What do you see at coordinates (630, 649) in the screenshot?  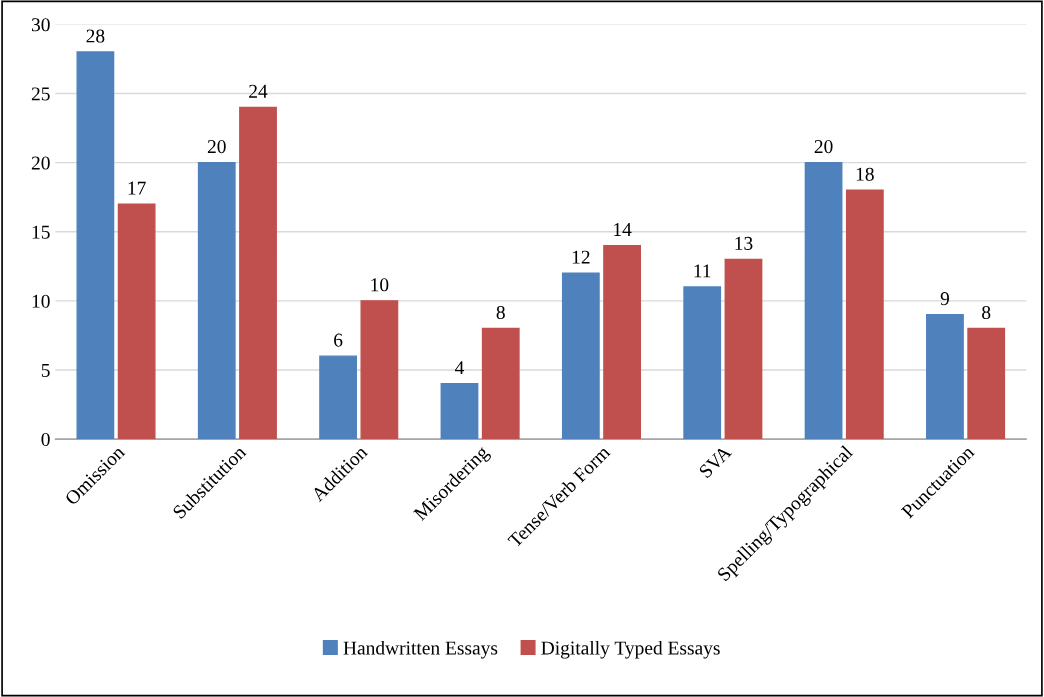 I see `legend-label: Digitally Typed Essays` at bounding box center [630, 649].